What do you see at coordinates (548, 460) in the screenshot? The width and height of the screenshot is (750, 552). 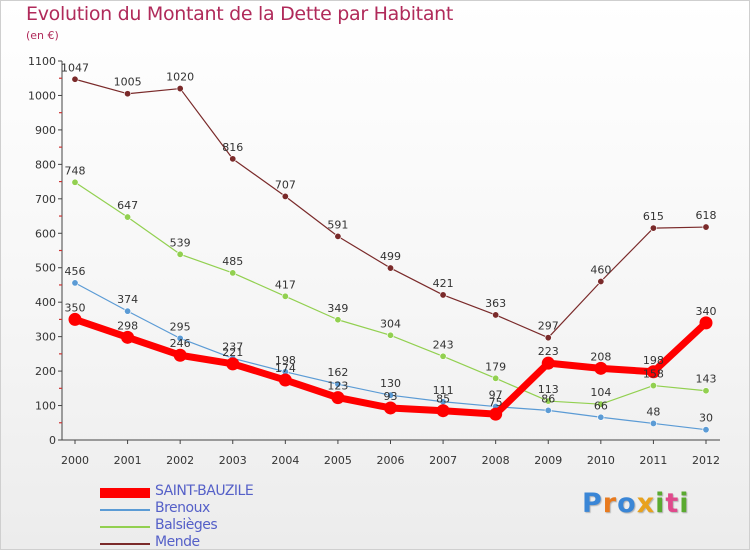 I see `x-tick-label: 2009` at bounding box center [548, 460].